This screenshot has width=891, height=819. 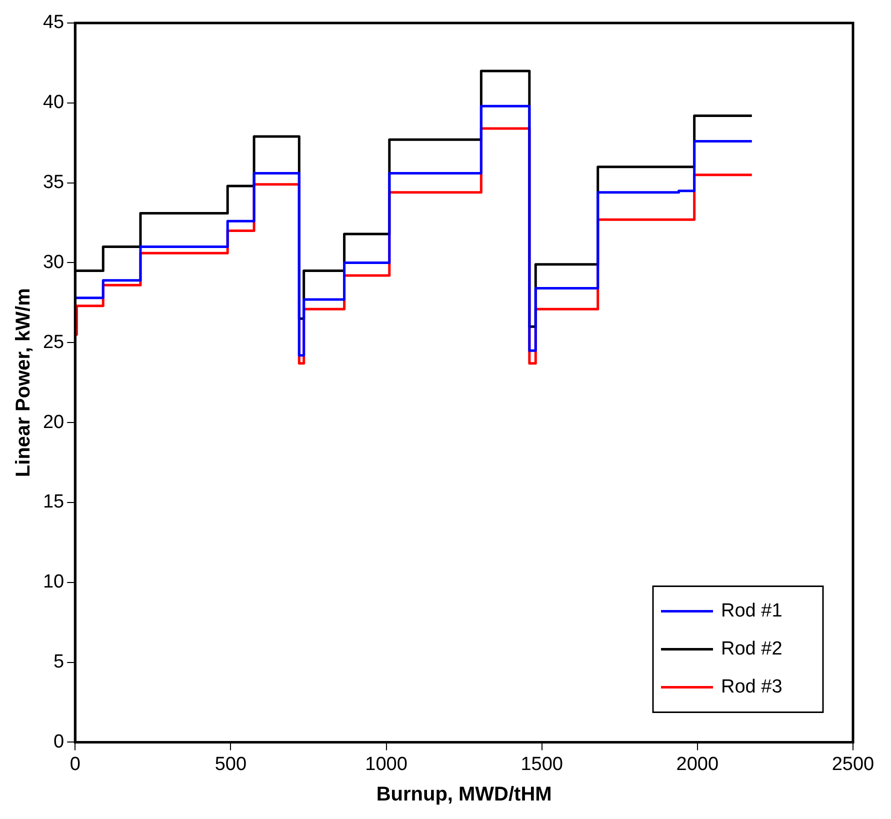 I want to click on y-tick-label: 25, so click(x=53, y=342).